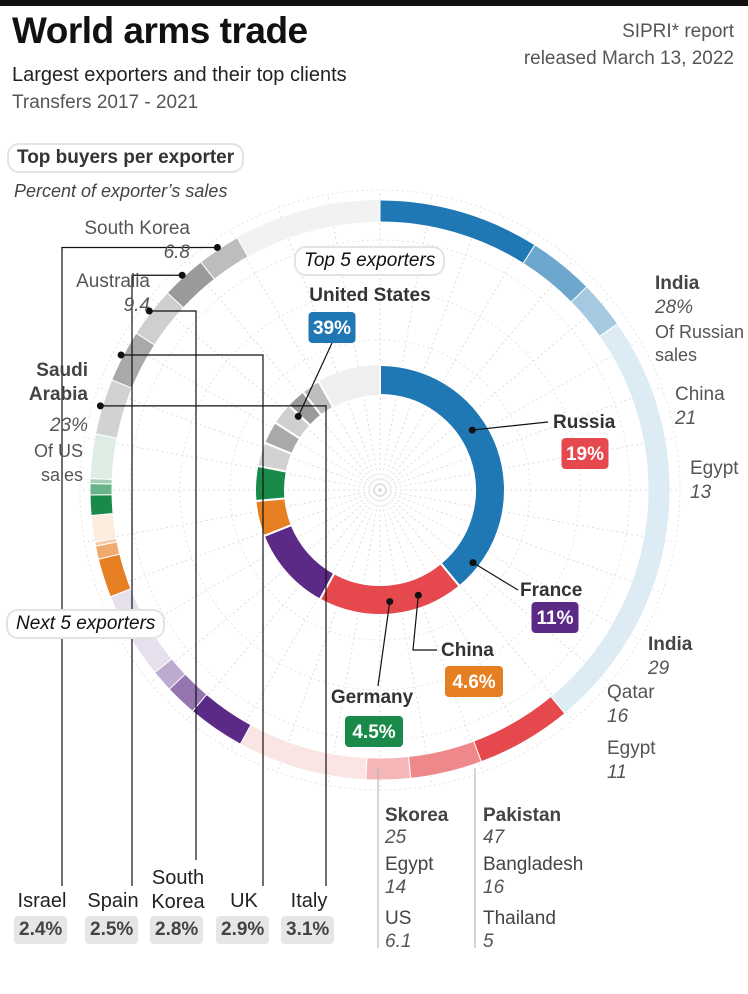 The width and height of the screenshot is (748, 994). What do you see at coordinates (472, 430) in the screenshot?
I see `russia-leader-dot` at bounding box center [472, 430].